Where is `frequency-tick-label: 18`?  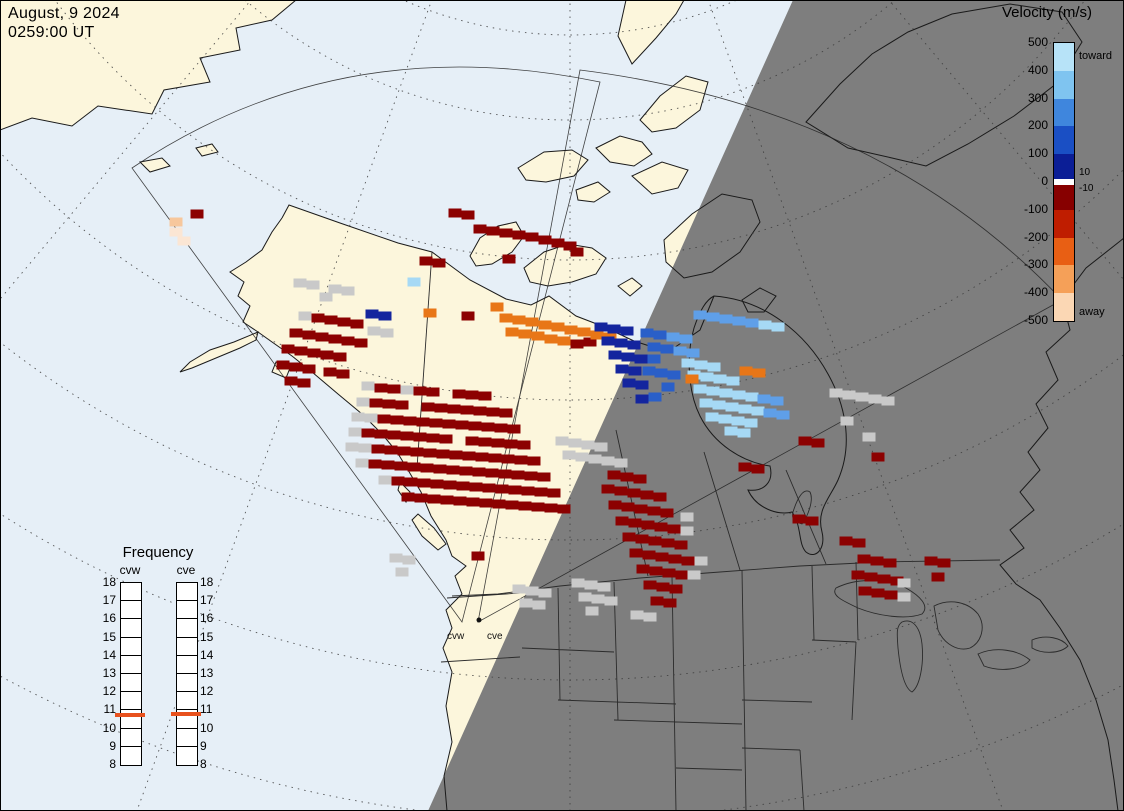
frequency-tick-label: 18 is located at coordinates (207, 582).